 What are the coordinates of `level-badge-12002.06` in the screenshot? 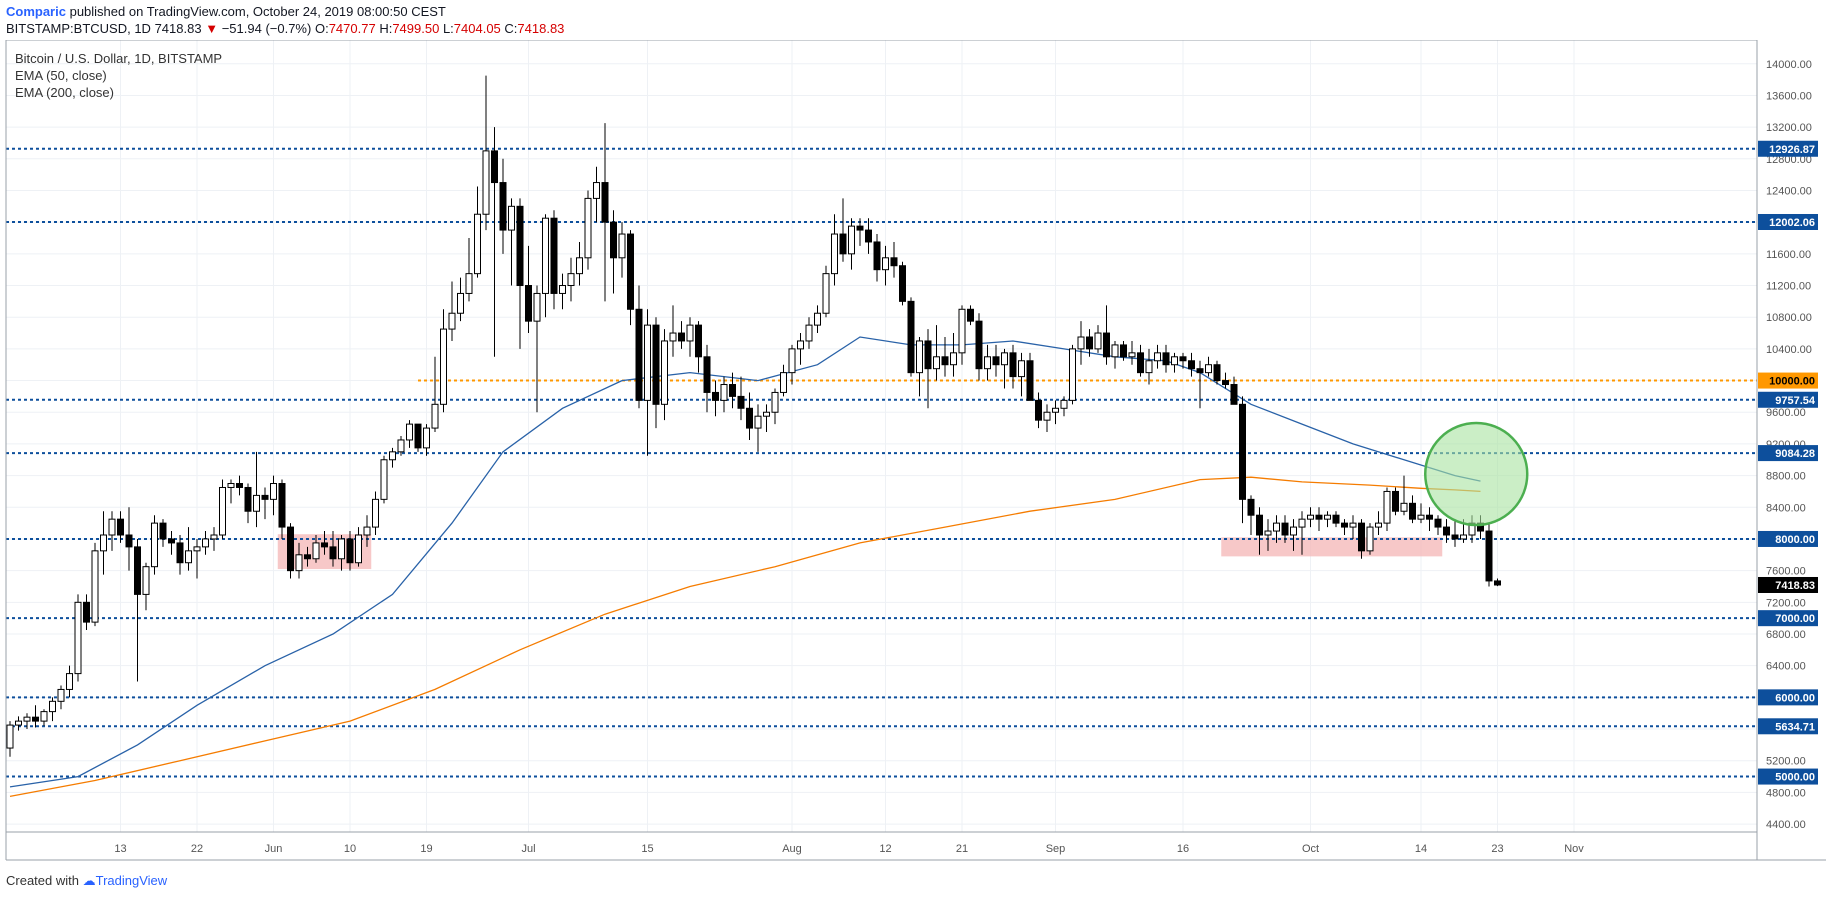 It's located at (1788, 221).